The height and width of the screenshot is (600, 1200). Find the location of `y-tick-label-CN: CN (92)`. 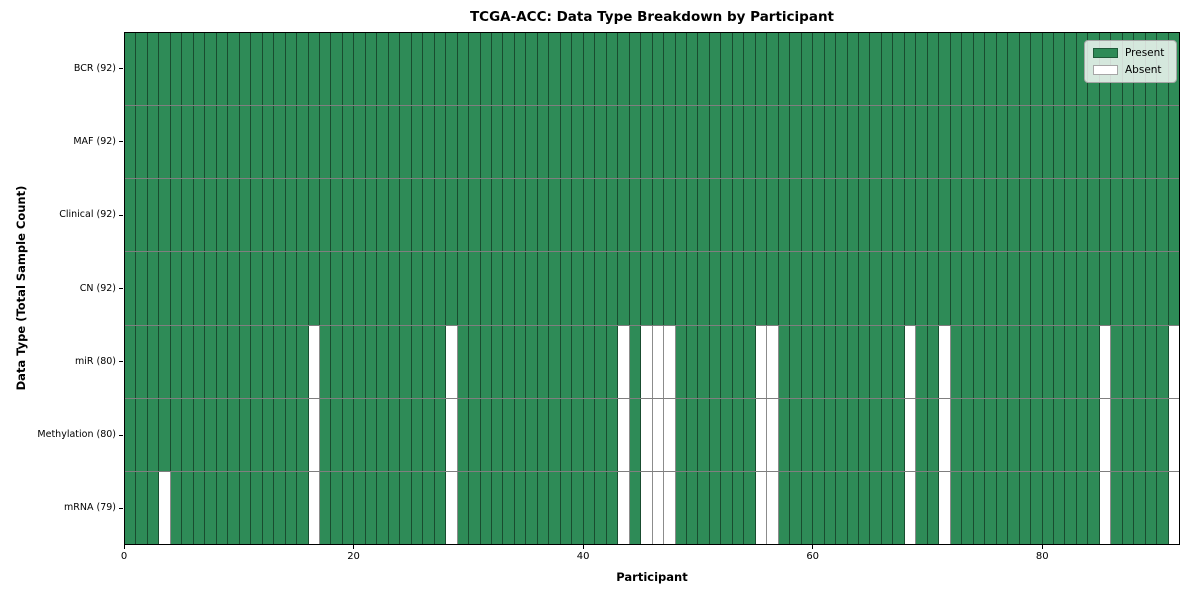

y-tick-label-CN: CN (92) is located at coordinates (97, 288).